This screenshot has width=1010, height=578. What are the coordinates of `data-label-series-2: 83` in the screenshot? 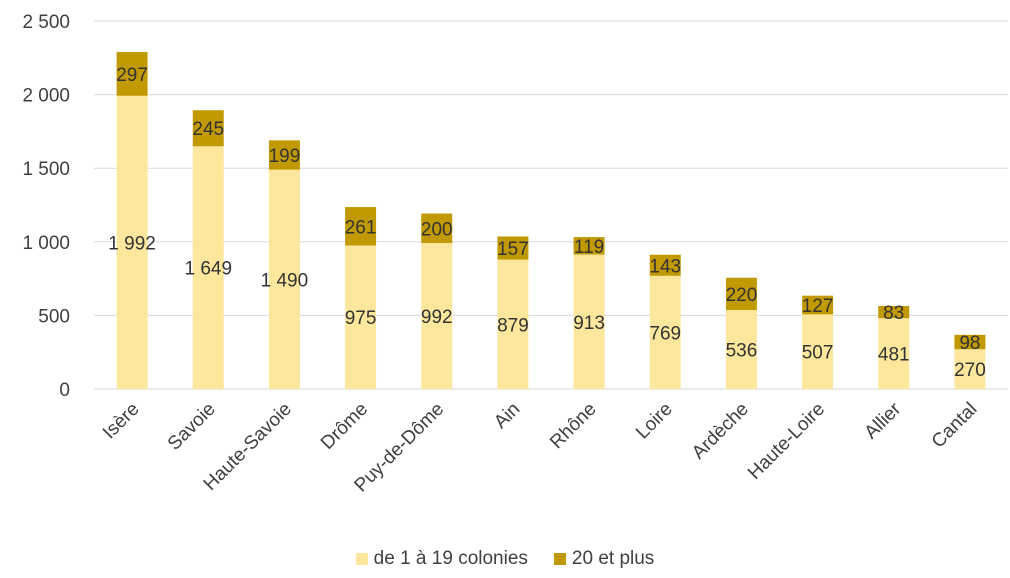 It's located at (893, 313).